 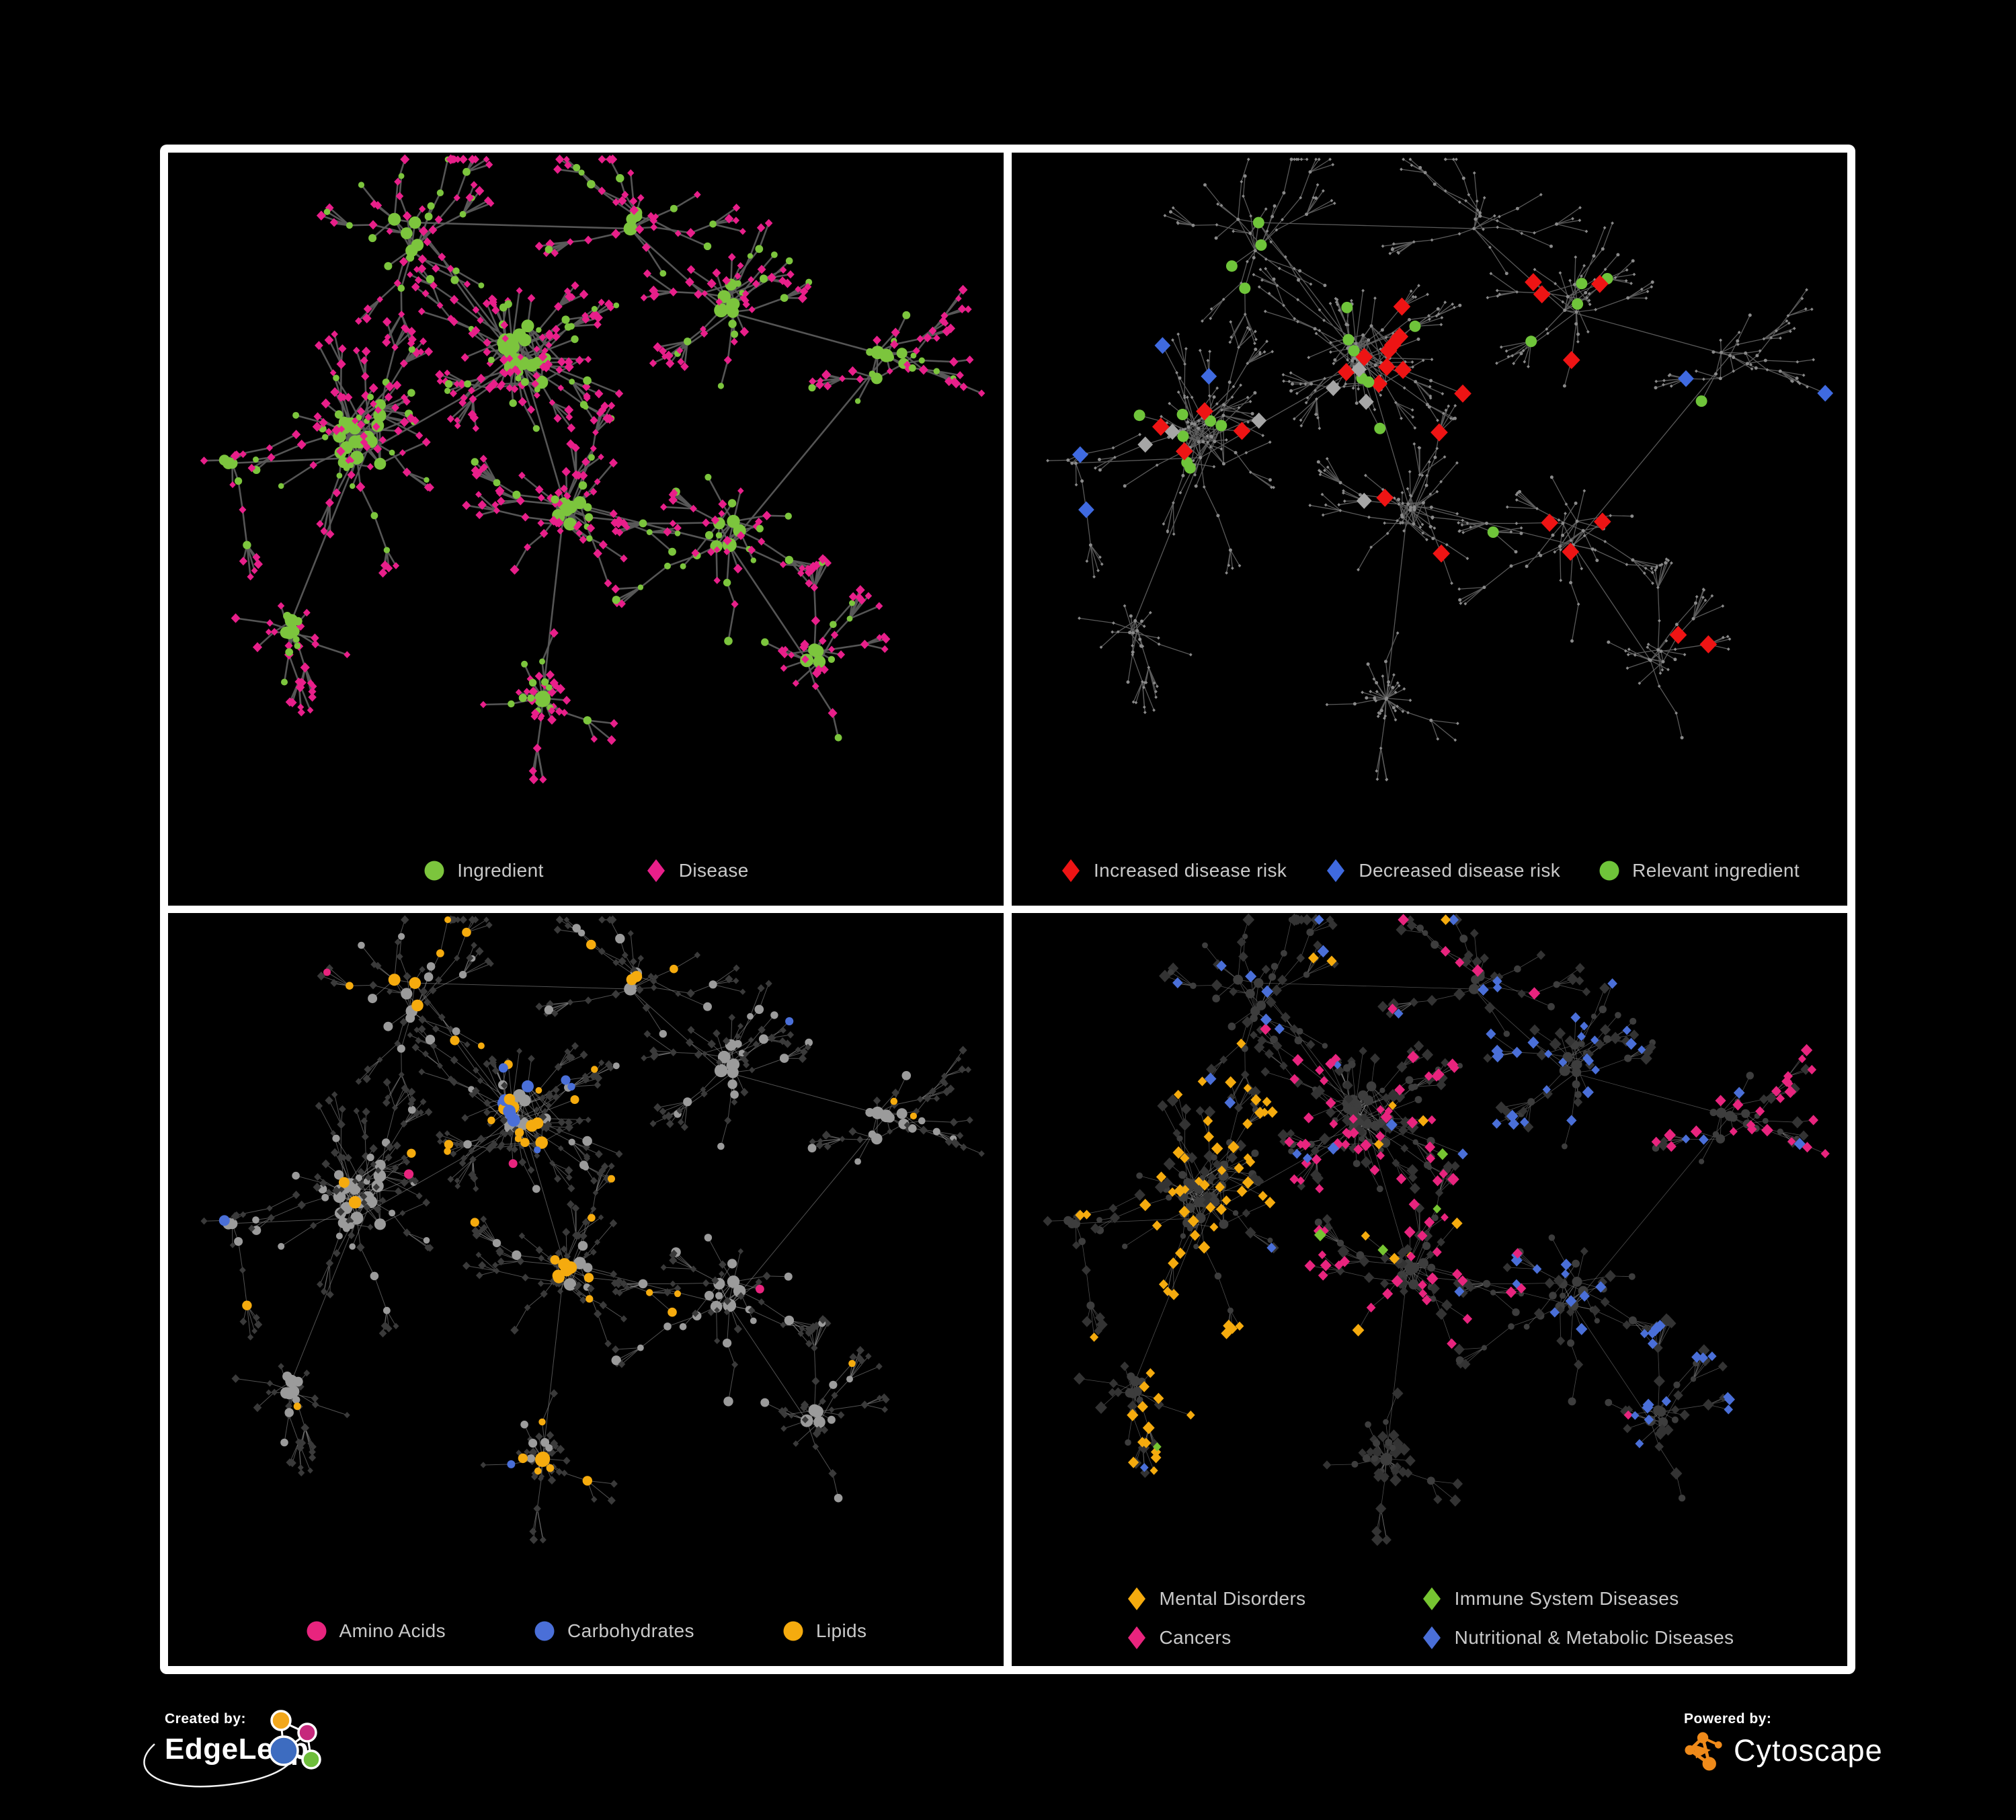 What do you see at coordinates (1460, 870) in the screenshot?
I see `legend-label-decreased-disease-risk: Decreased disease risk` at bounding box center [1460, 870].